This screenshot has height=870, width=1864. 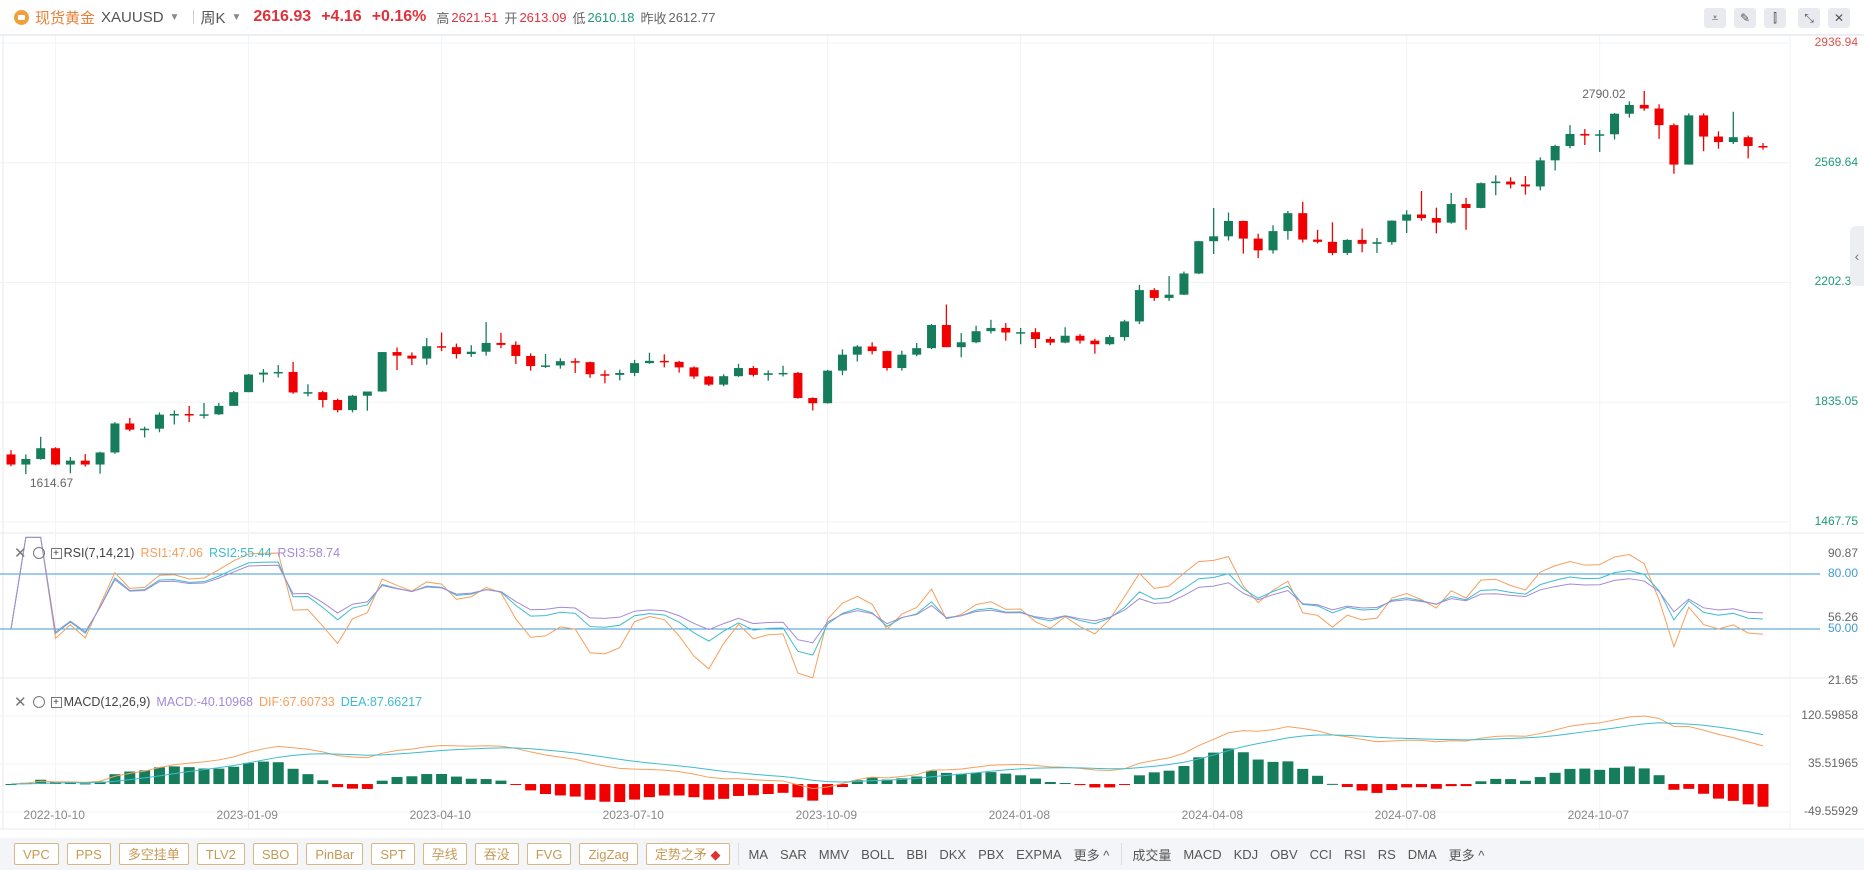 I want to click on main-indicator-button: MA, so click(x=758, y=854).